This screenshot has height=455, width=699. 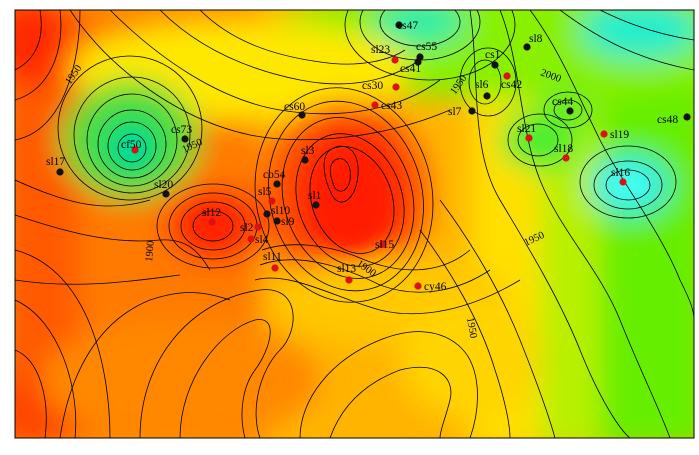 I want to click on well-label: sl16, so click(x=620, y=173).